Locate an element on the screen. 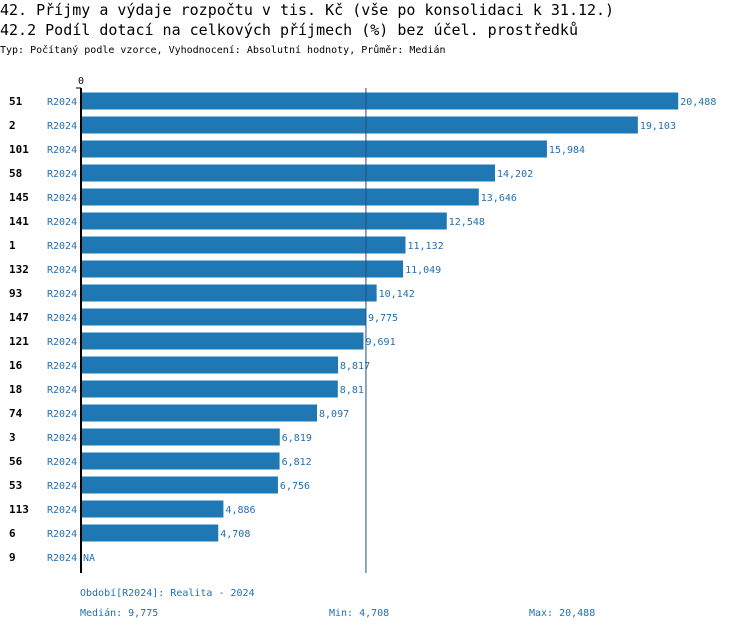 Image resolution: width=750 pixels, height=632 pixels. category-label: 93 is located at coordinates (15, 293).